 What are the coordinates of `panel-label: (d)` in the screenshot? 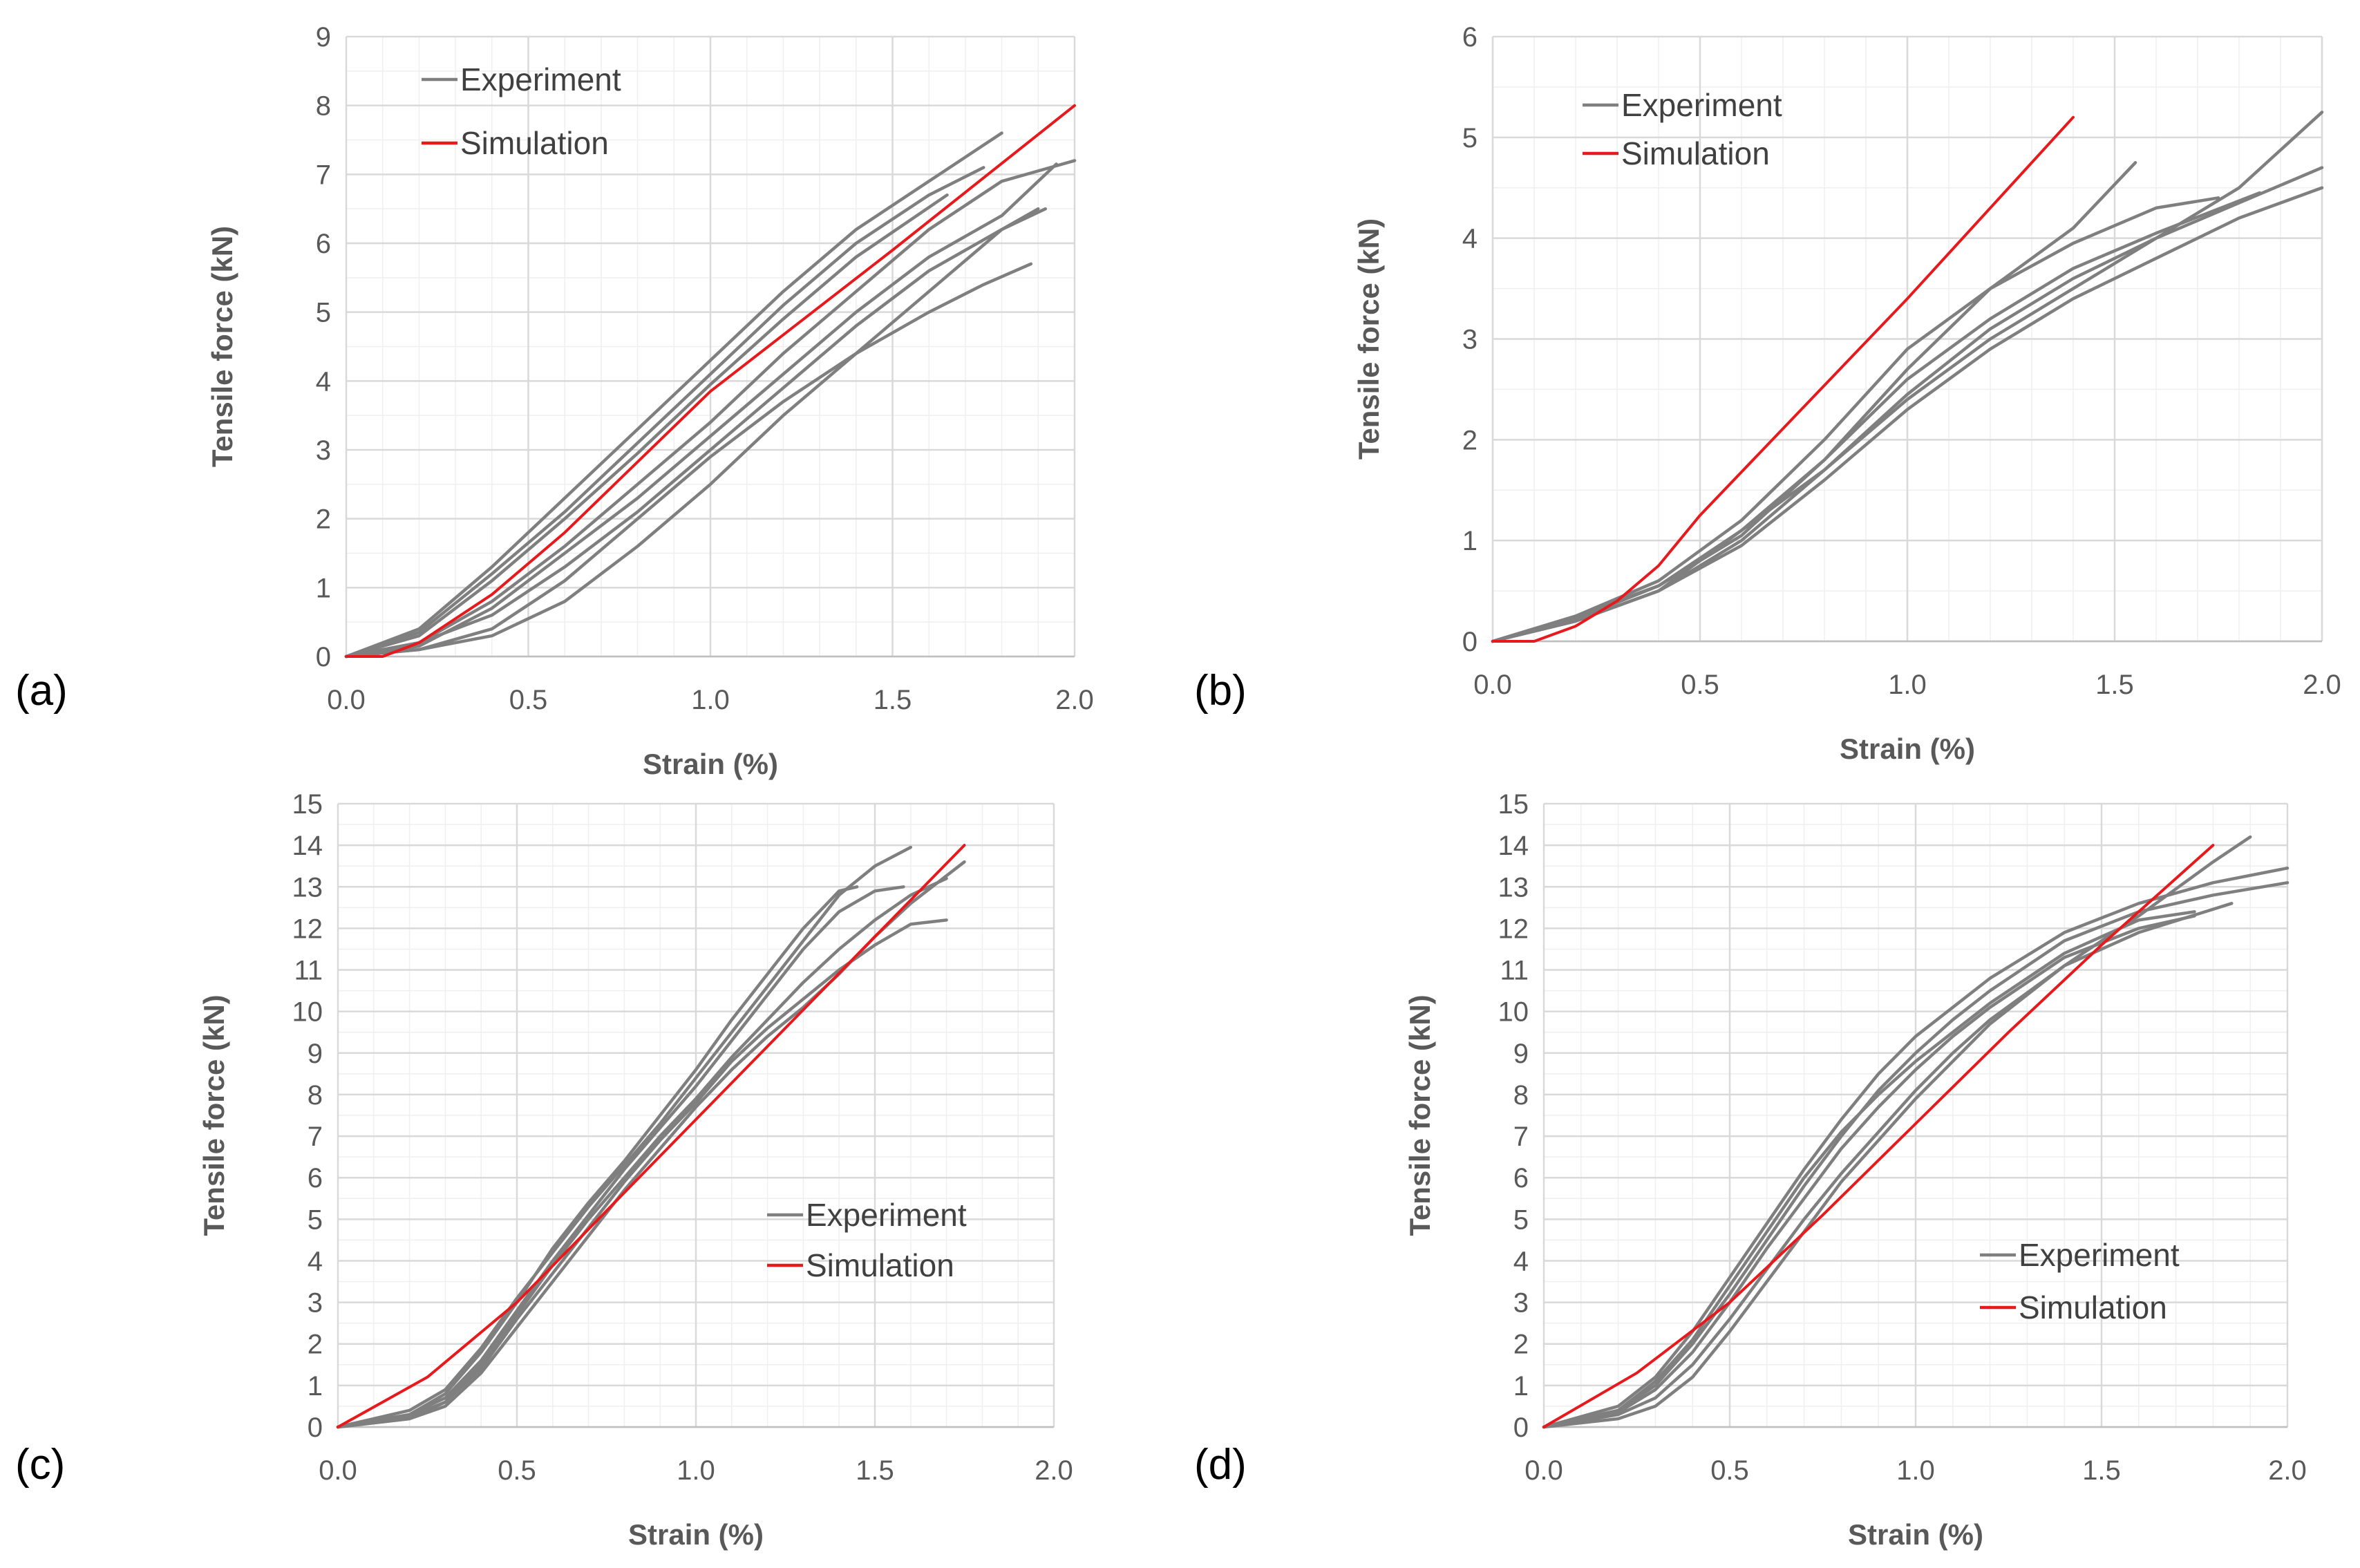 It's located at (1220, 1465).